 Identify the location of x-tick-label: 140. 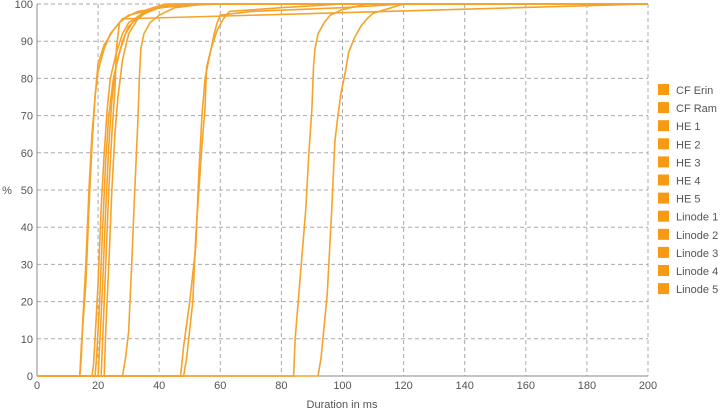
(465, 386).